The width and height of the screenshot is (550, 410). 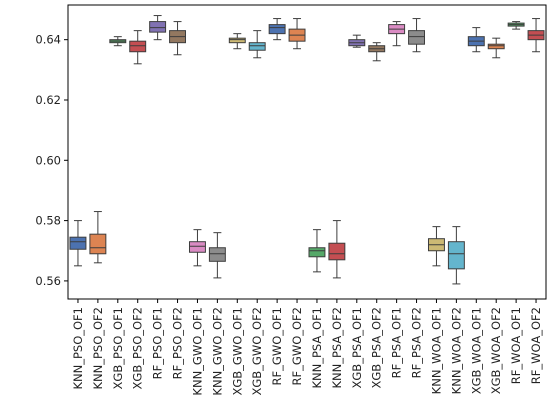 What do you see at coordinates (118, 348) in the screenshot?
I see `x-tick-label: XGB_PSO_OF1` at bounding box center [118, 348].